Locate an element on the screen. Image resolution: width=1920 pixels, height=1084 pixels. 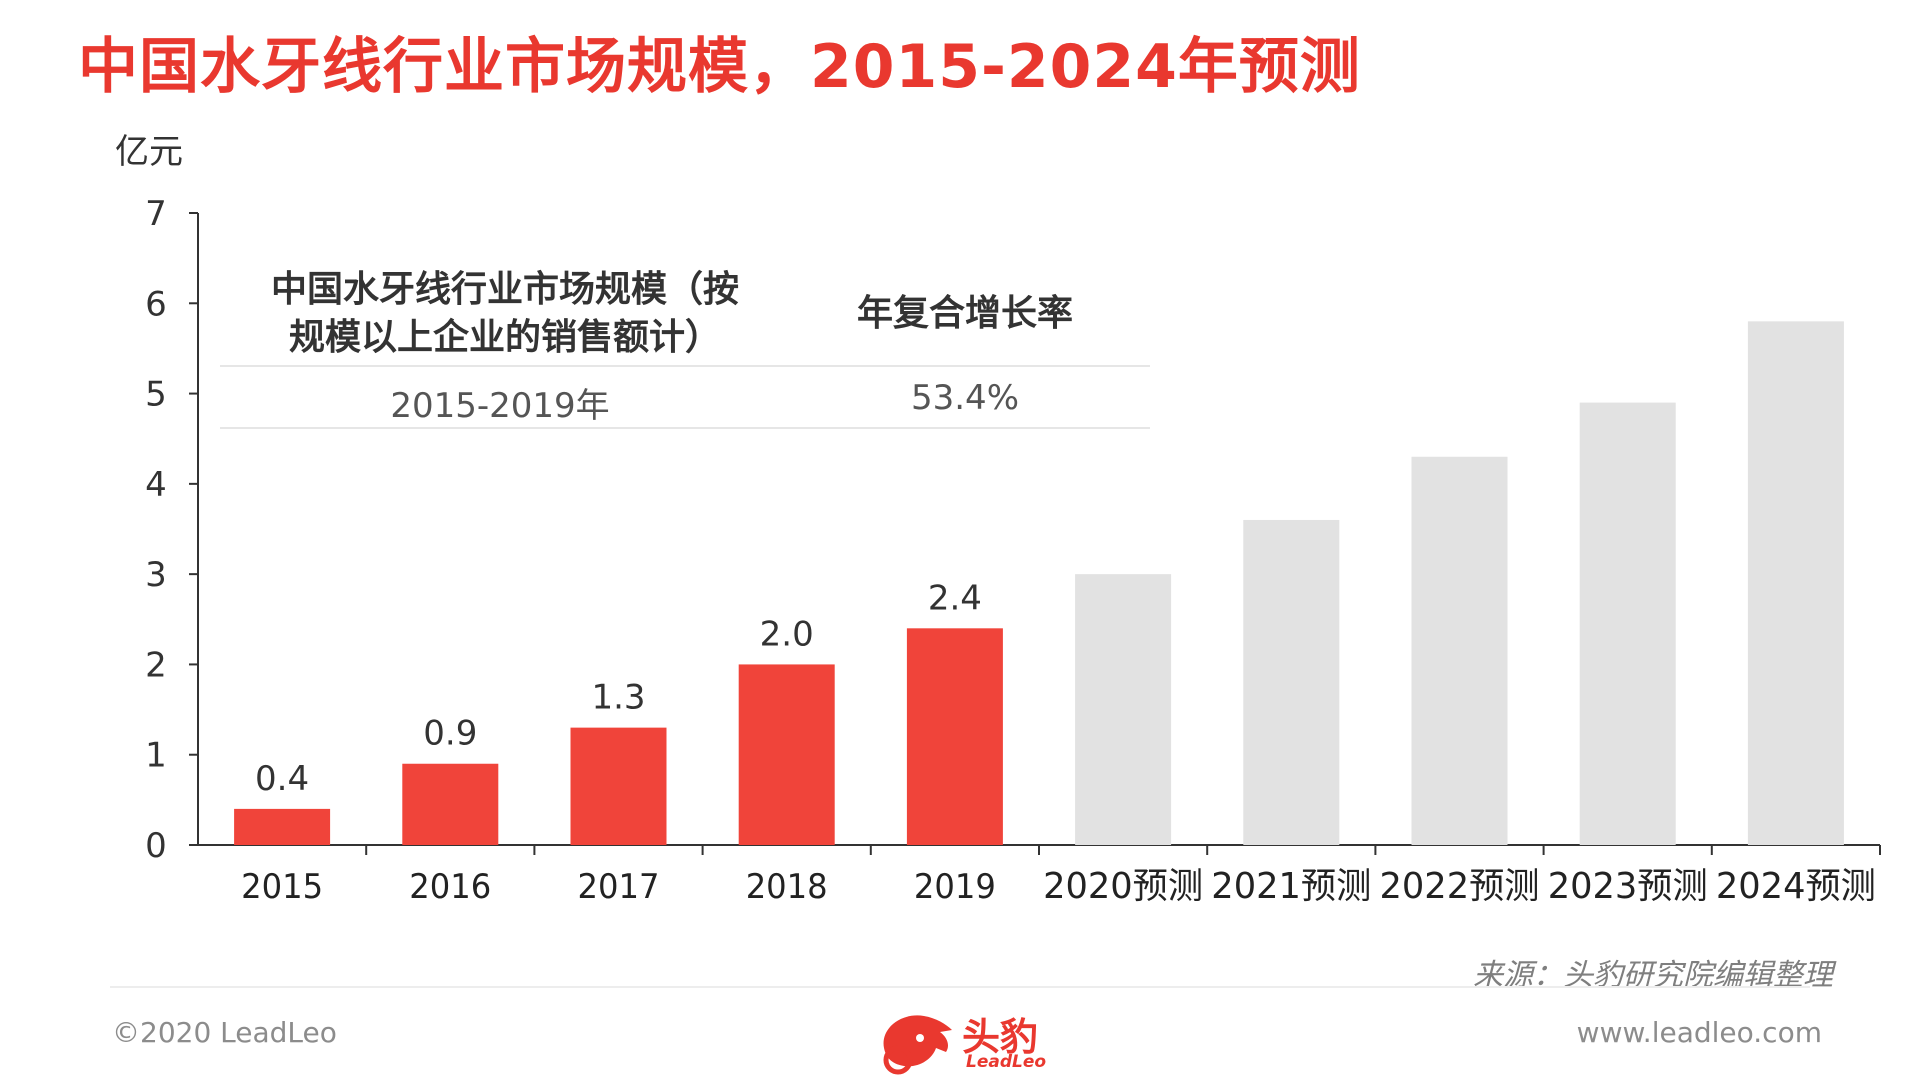
x-tick-label: 2015 is located at coordinates (282, 887).